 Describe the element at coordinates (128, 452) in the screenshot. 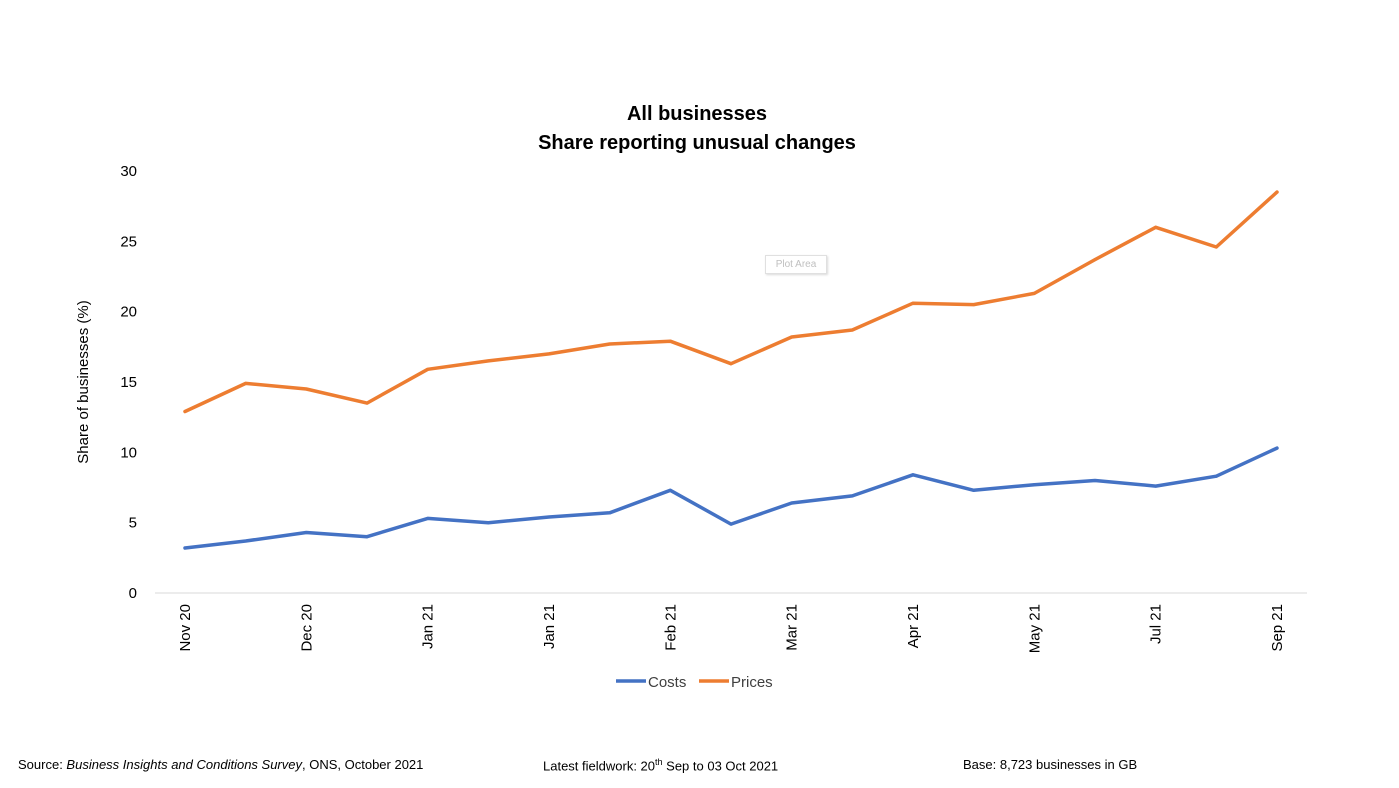

I see `y-tick-label: 10` at that location.